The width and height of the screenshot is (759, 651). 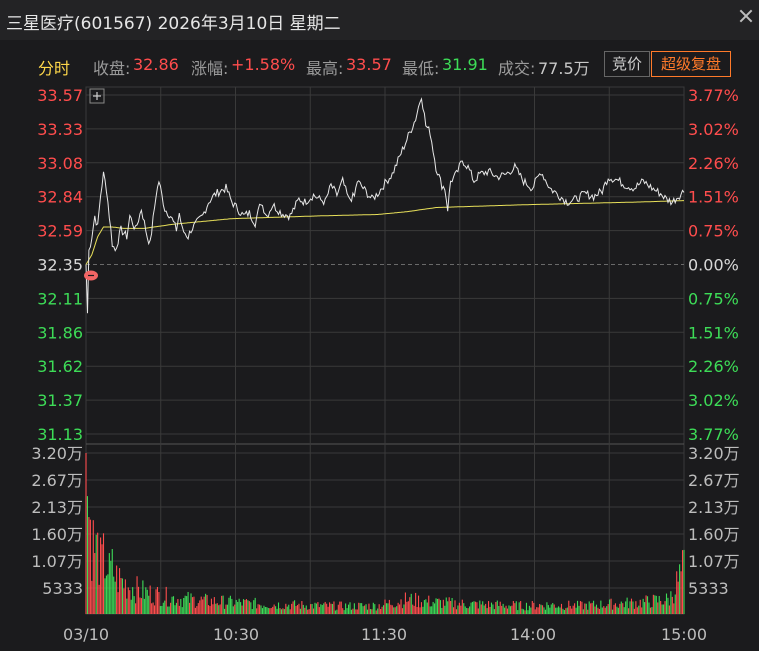 What do you see at coordinates (173, 24) in the screenshot?
I see `window-title: 三星医疗(601567) 2026年3月10日 星期二` at bounding box center [173, 24].